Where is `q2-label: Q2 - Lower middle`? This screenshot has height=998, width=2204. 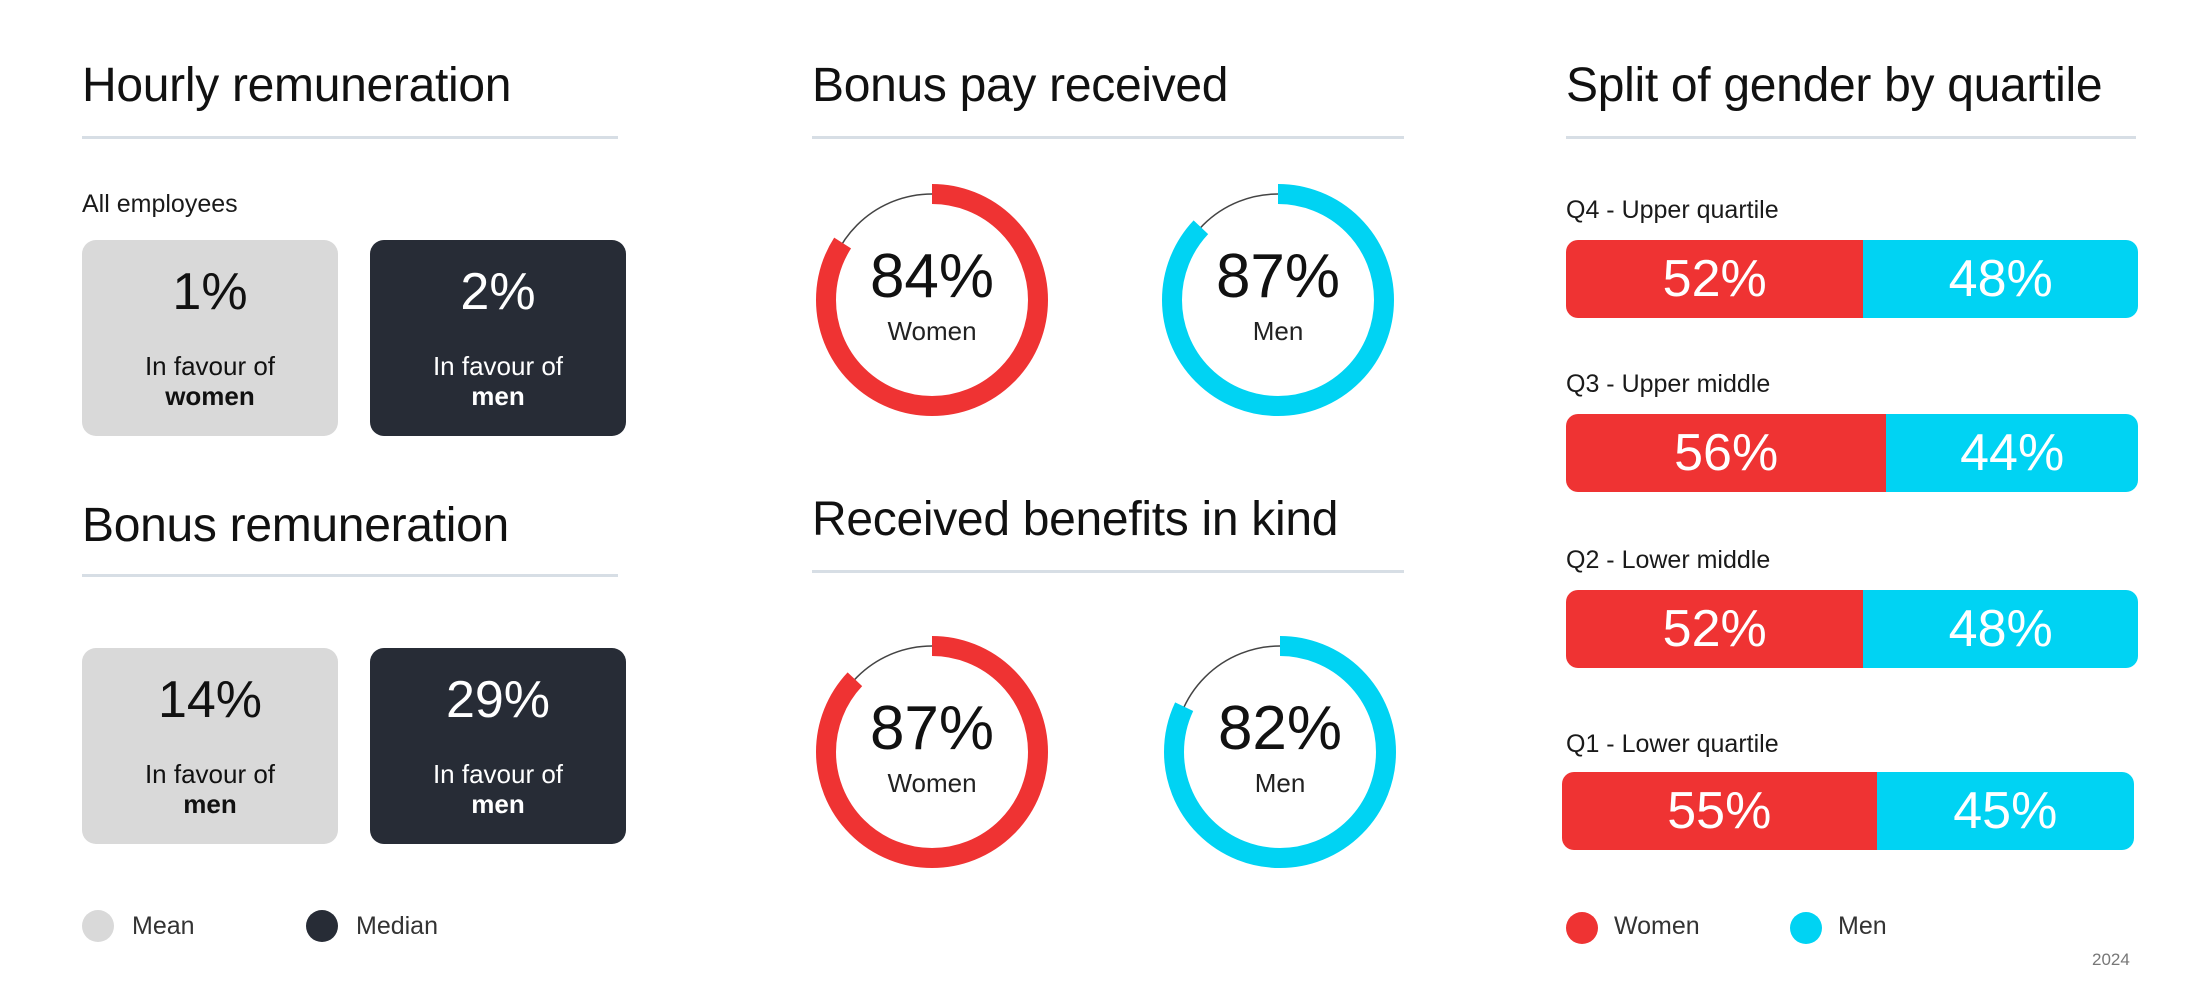 q2-label: Q2 - Lower middle is located at coordinates (1668, 560).